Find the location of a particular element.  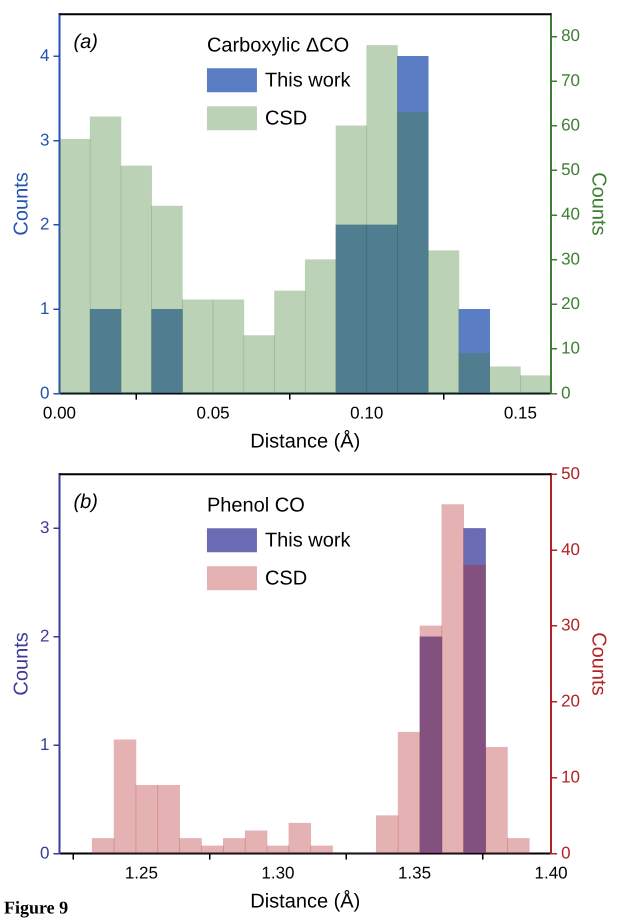

legend-title: Carboxylic ΔCO is located at coordinates (278, 45).